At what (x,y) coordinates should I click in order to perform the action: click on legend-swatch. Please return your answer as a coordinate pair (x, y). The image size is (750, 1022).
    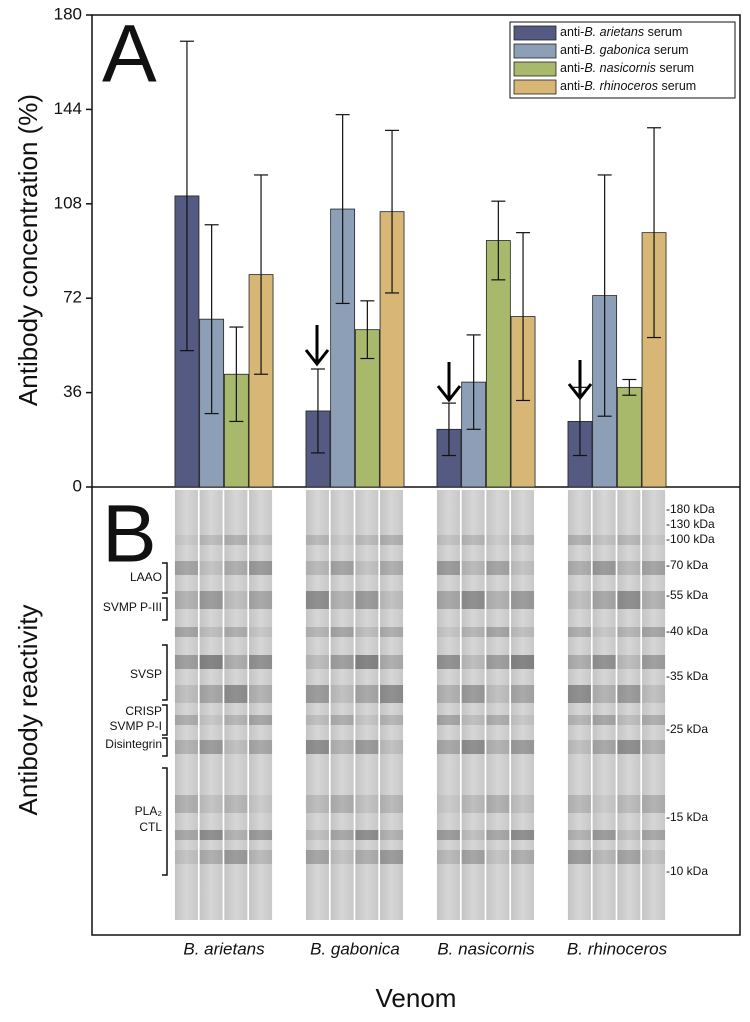
    Looking at the image, I should click on (535, 33).